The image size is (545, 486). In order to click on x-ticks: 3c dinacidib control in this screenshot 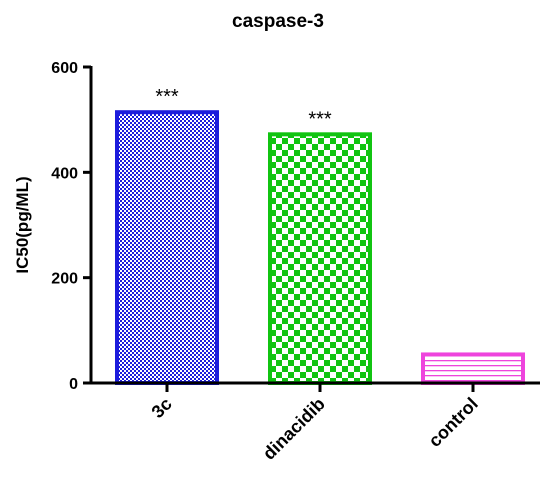, I will do `click(315, 423)`.